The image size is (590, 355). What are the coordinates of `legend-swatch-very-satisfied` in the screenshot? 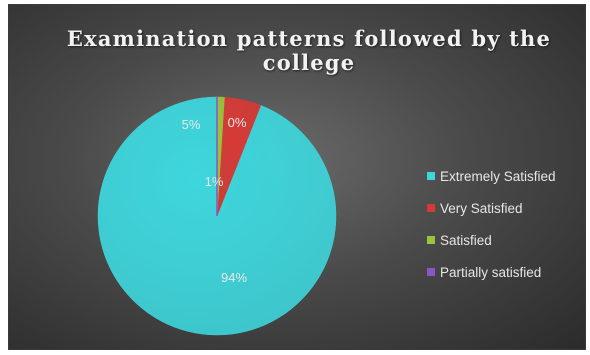 It's located at (431, 208).